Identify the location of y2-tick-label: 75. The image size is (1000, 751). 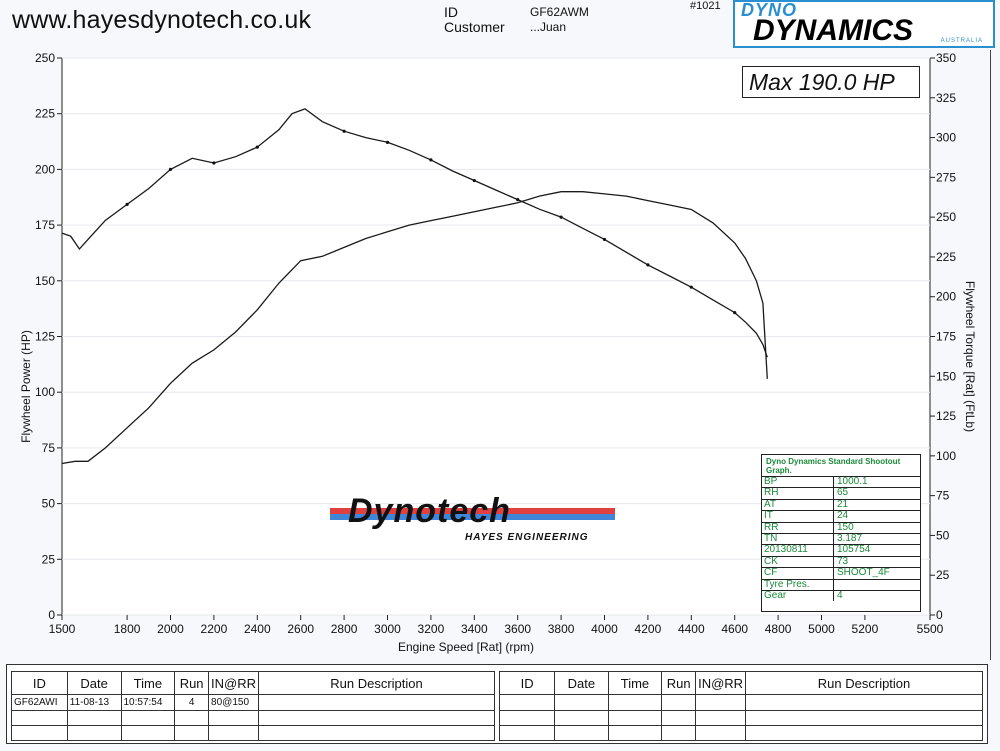
(943, 496).